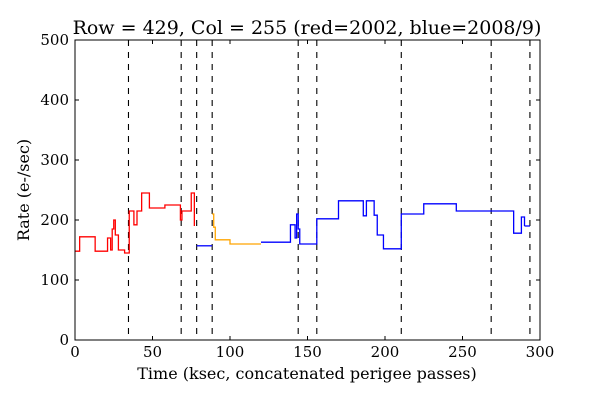 The height and width of the screenshot is (400, 600). I want to click on y-tick-label: 200, so click(54, 220).